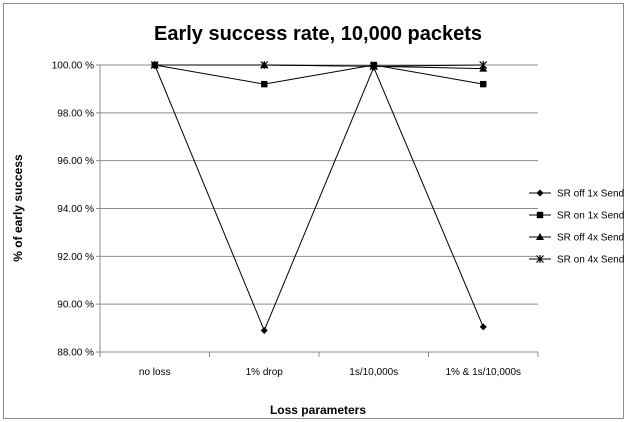 Image resolution: width=629 pixels, height=422 pixels. I want to click on chart-title: Early success rate, 10,000 packets, so click(318, 34).